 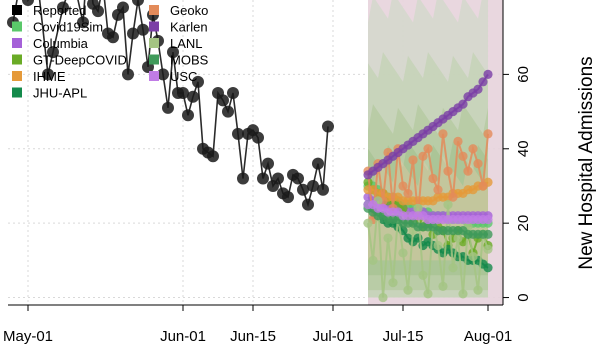 What do you see at coordinates (68, 27) in the screenshot?
I see `legend-label-covid19sim: Covid19Sim` at bounding box center [68, 27].